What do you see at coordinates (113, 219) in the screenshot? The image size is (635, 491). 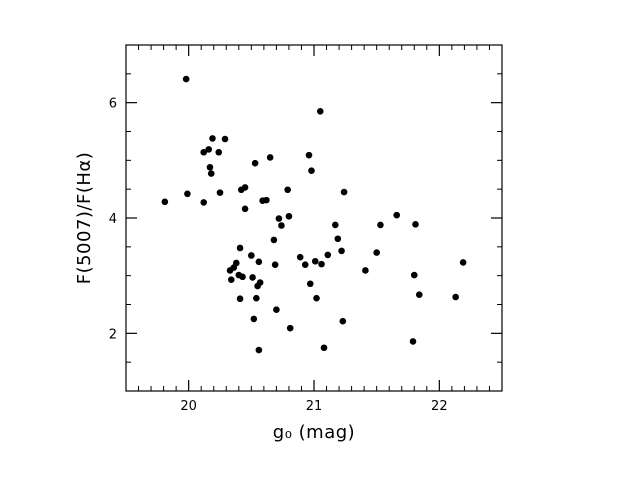 I see `y-tick-label: 4` at bounding box center [113, 219].